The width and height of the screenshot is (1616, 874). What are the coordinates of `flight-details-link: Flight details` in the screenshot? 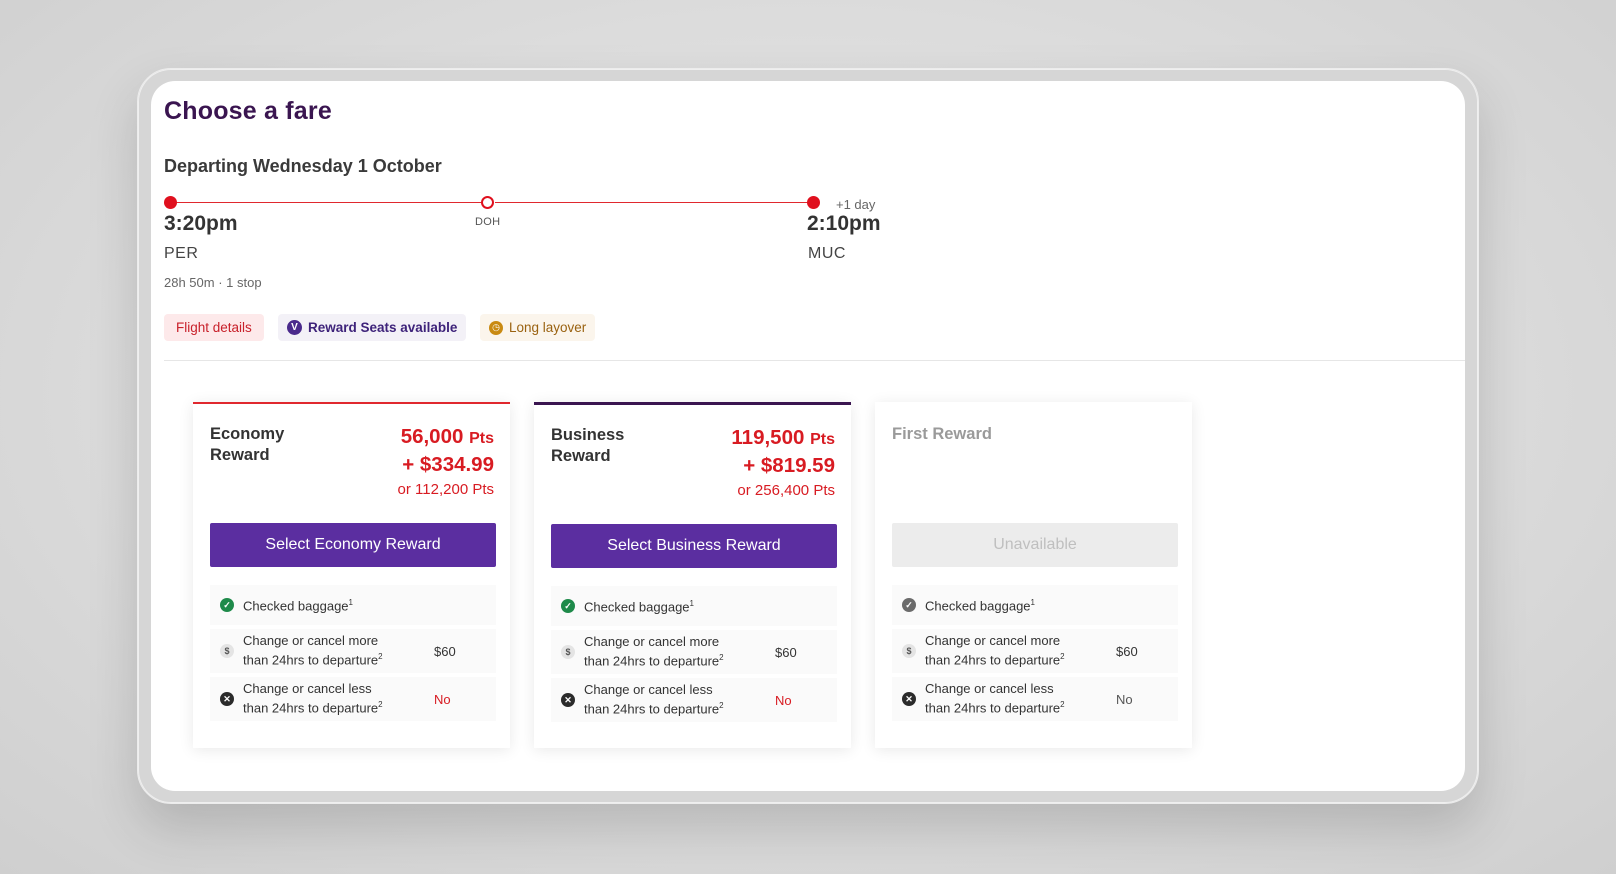 It's located at (214, 327).